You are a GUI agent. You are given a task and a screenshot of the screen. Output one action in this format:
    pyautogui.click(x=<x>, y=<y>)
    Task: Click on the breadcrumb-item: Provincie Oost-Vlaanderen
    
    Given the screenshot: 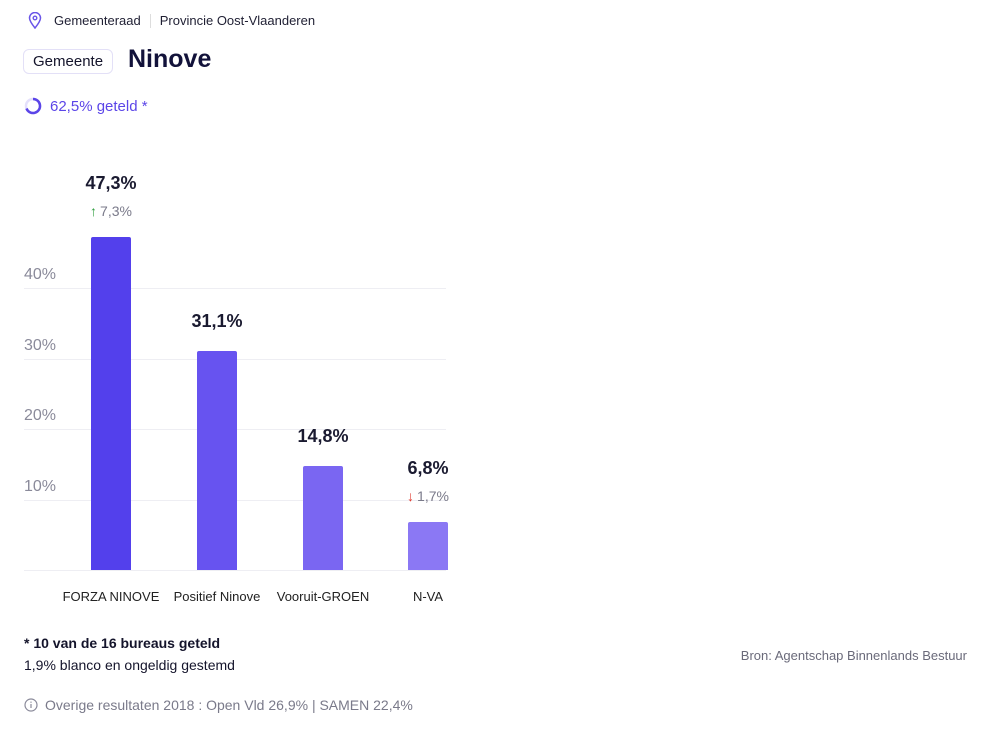 What is the action you would take?
    pyautogui.click(x=237, y=20)
    